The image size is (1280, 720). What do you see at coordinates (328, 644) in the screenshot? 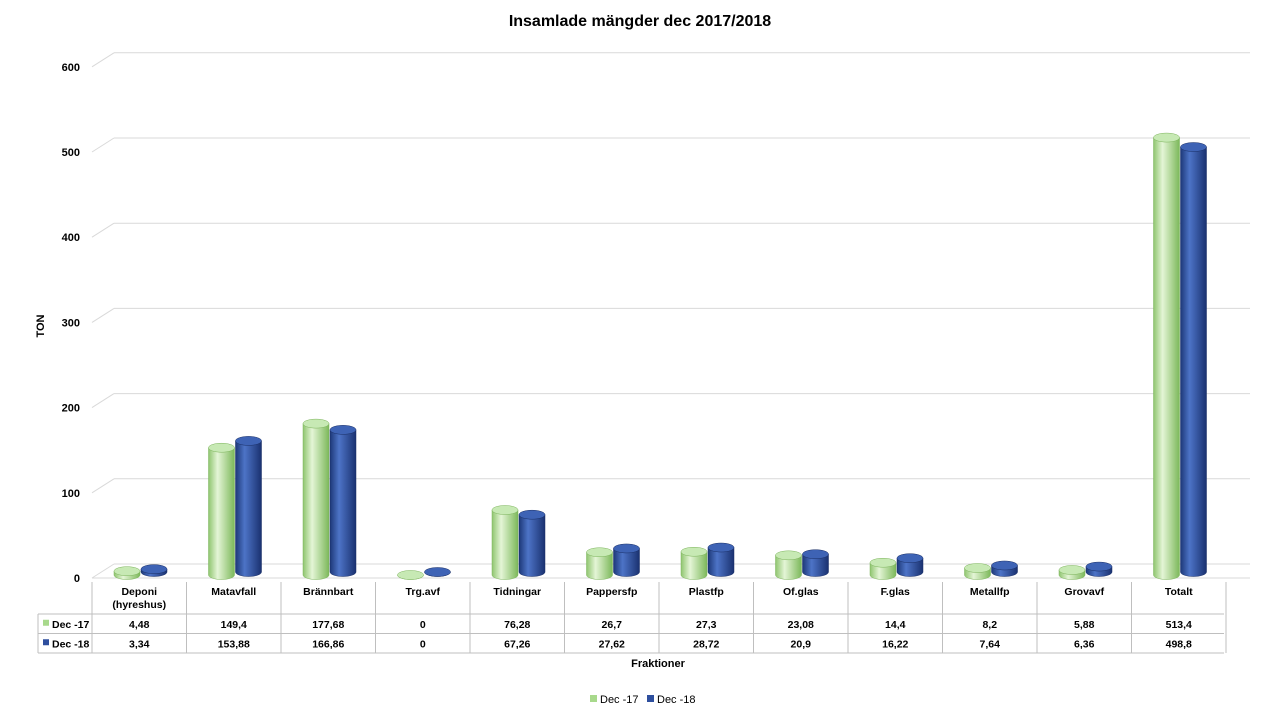
I see `table-value: 166,86` at bounding box center [328, 644].